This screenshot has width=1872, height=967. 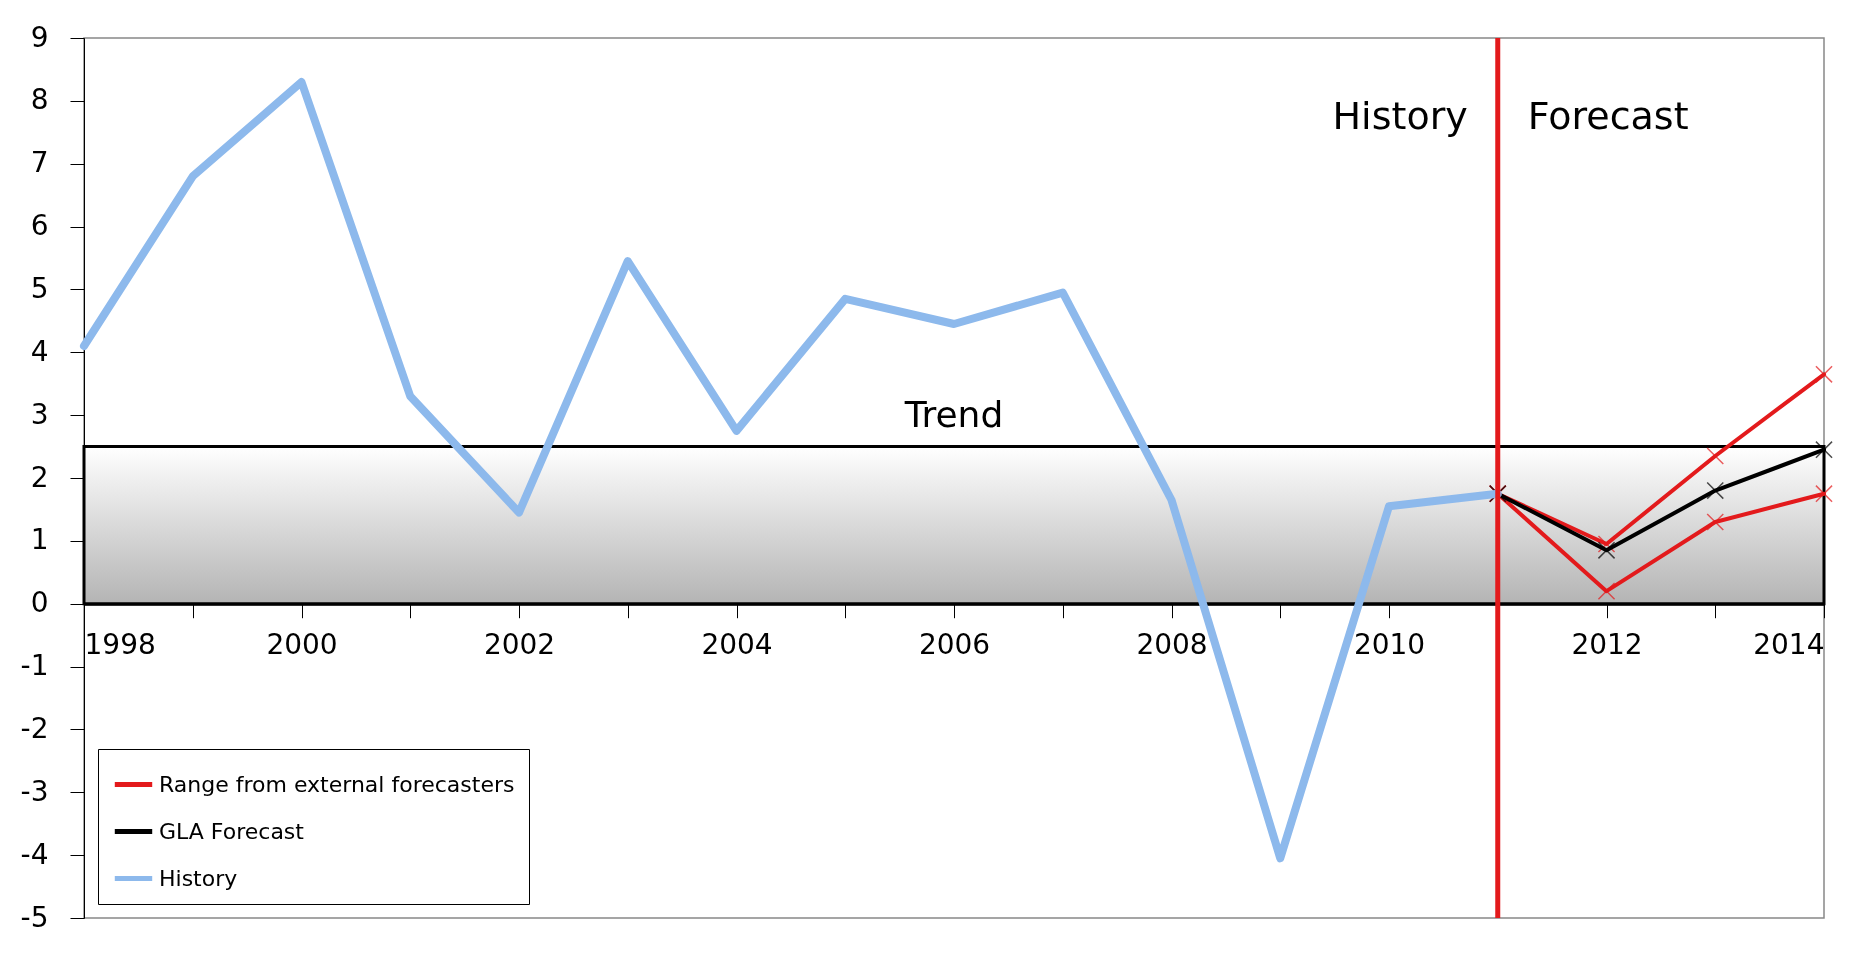 I want to click on y-tick-label: 9, so click(x=39, y=37).